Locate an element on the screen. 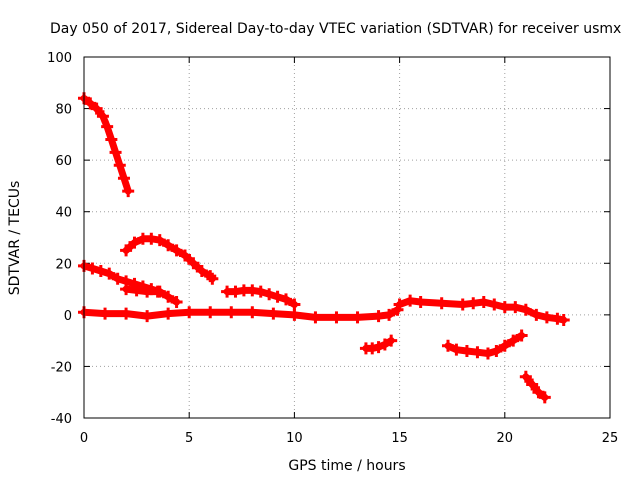 Image resolution: width=640 pixels, height=480 pixels. x-tick-label: 15 is located at coordinates (399, 438).